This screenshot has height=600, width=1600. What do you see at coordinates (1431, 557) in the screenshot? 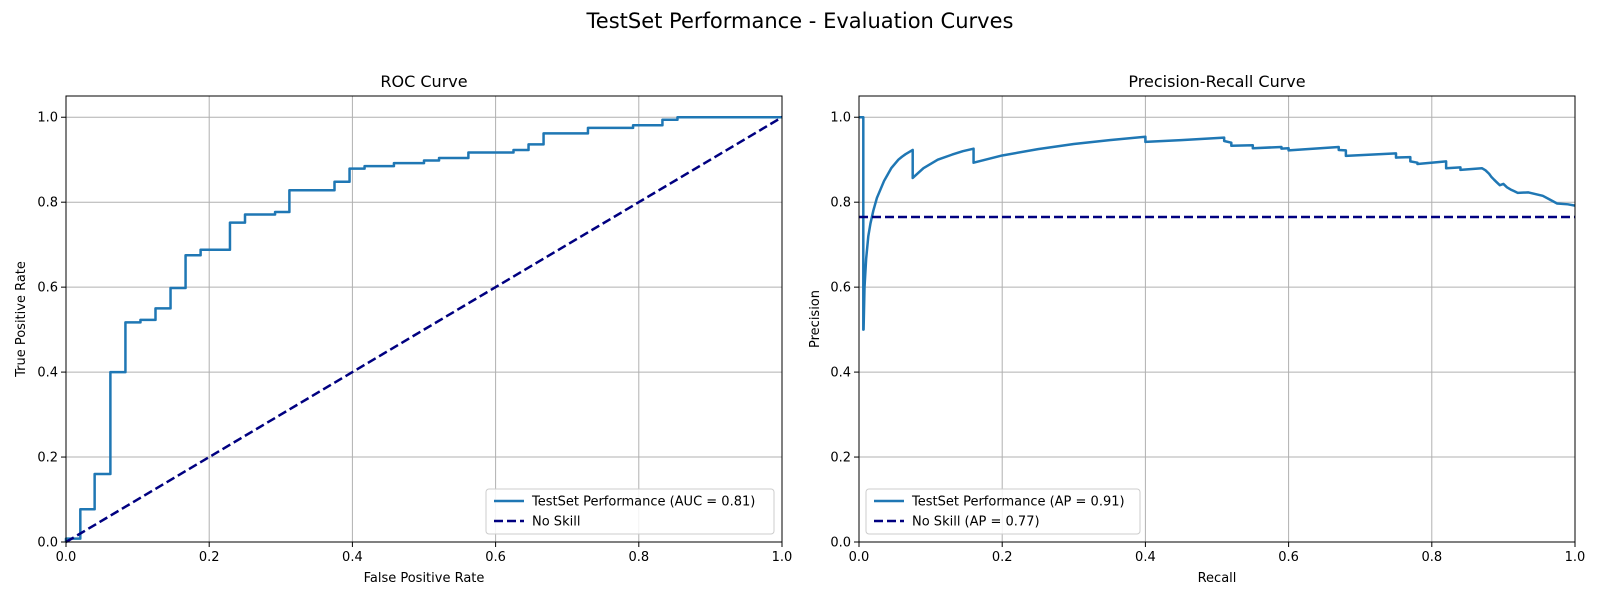
I see `pr-x-tick-label: 0.8` at bounding box center [1431, 557].